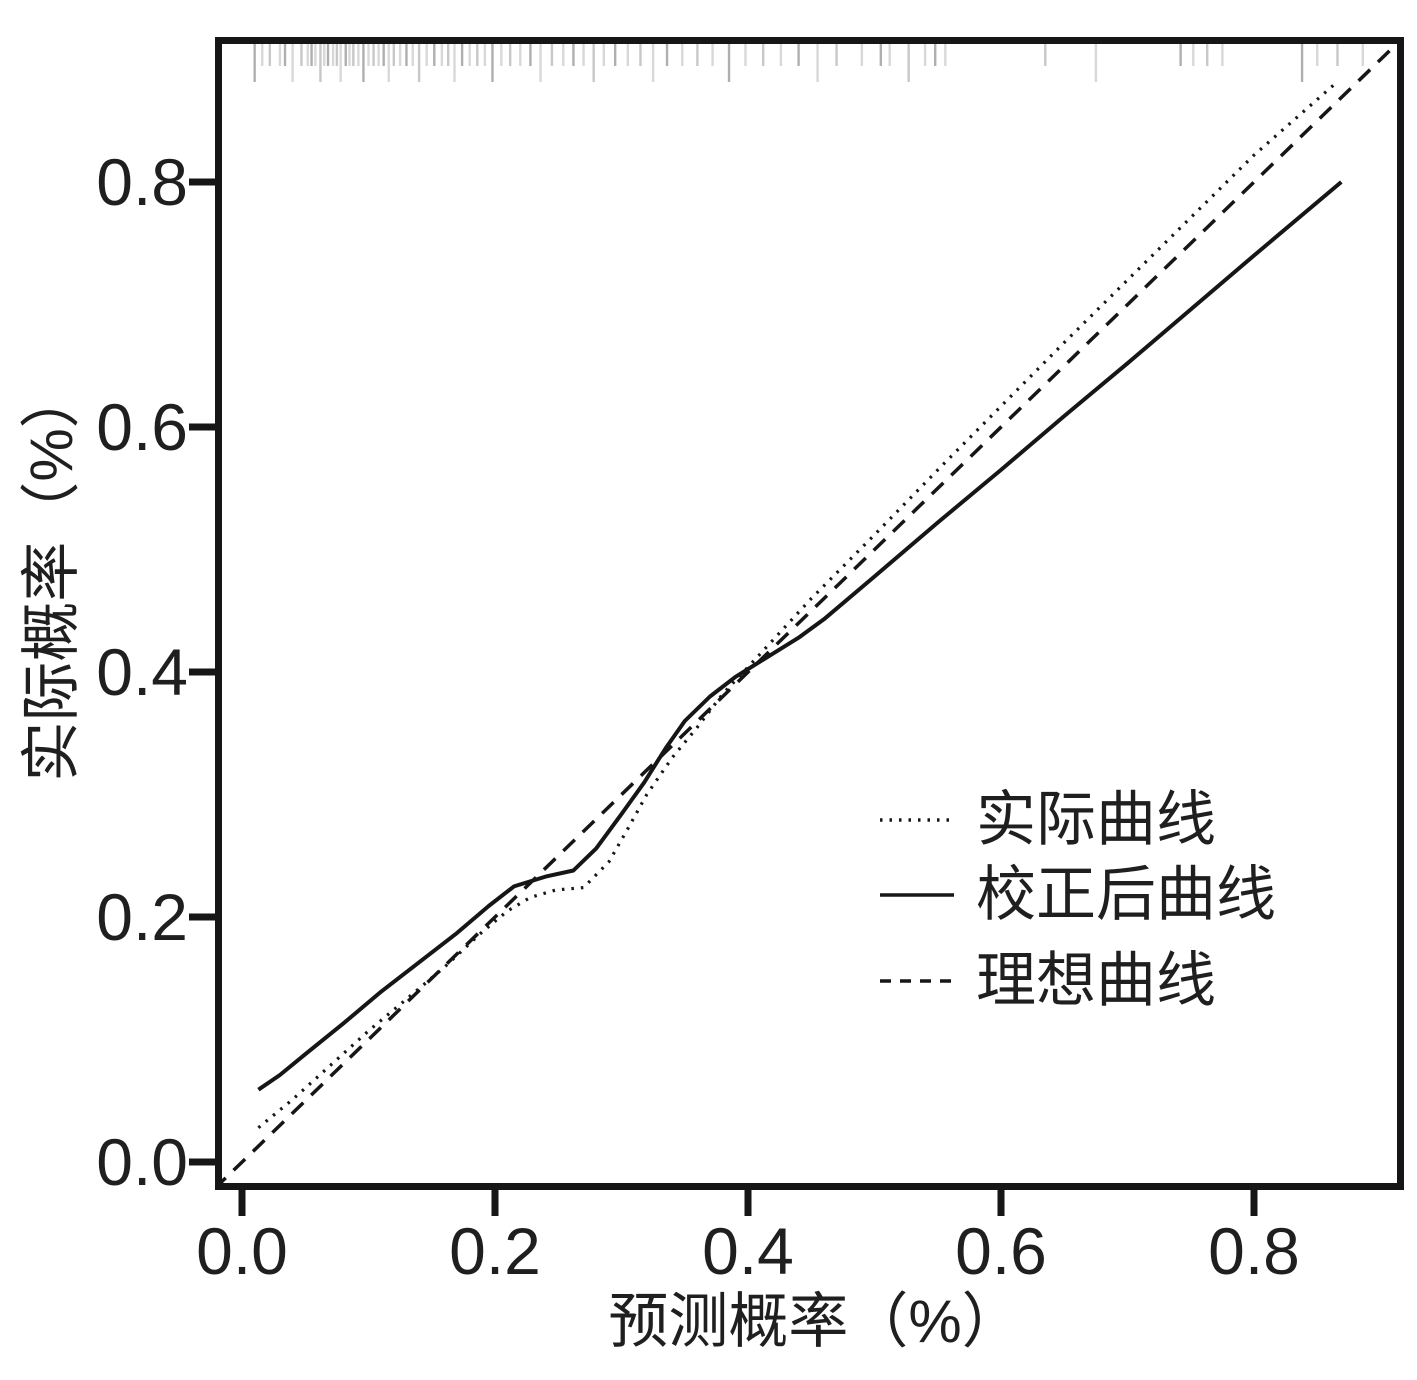 This screenshot has width=1417, height=1380. What do you see at coordinates (142, 427) in the screenshot?
I see `y-tick-label: 0.6` at bounding box center [142, 427].